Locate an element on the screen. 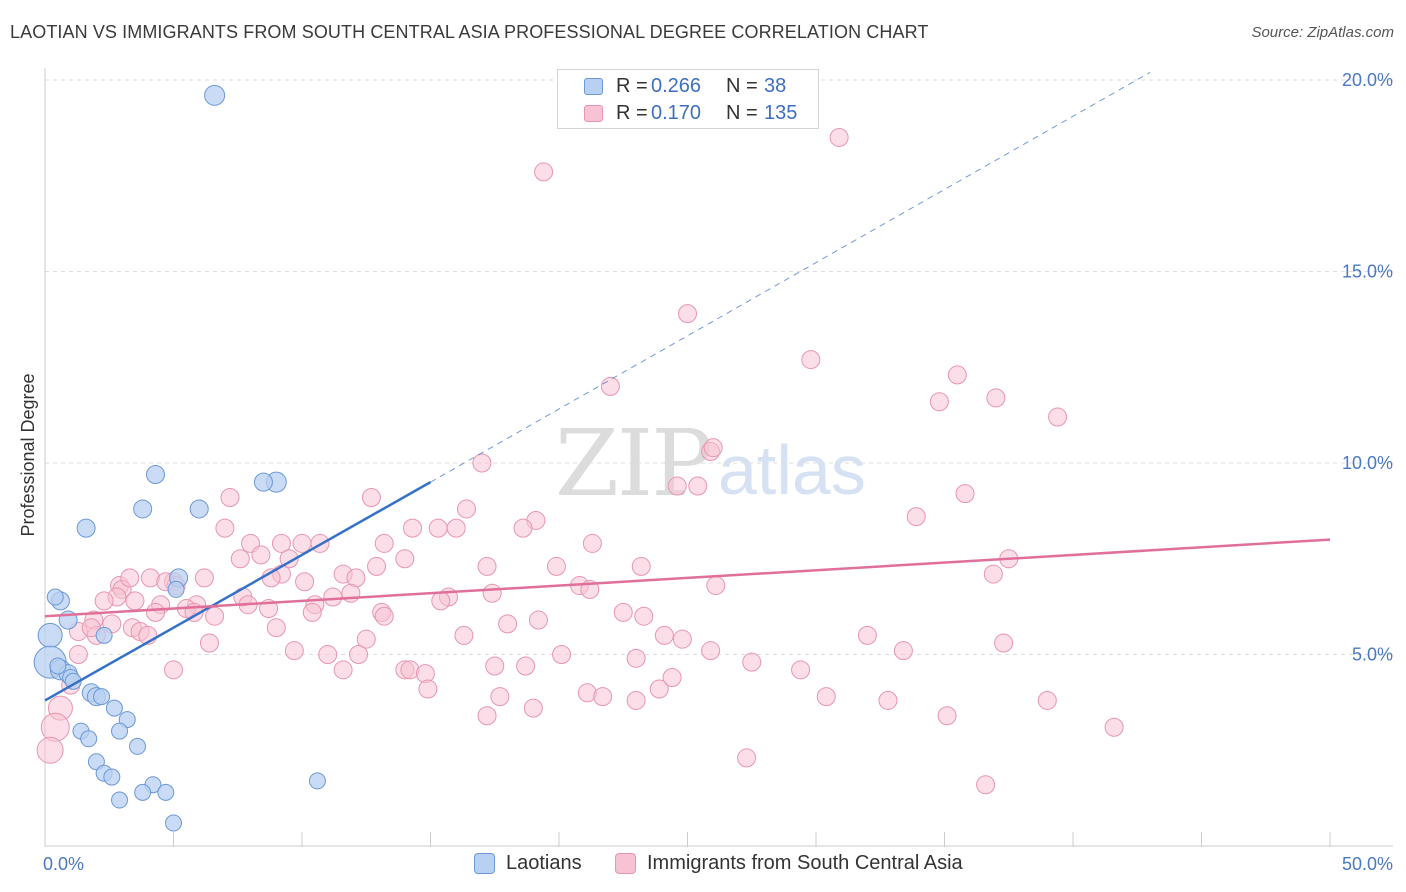 The width and height of the screenshot is (1406, 892). trend-line-immigrants is located at coordinates (687, 578).